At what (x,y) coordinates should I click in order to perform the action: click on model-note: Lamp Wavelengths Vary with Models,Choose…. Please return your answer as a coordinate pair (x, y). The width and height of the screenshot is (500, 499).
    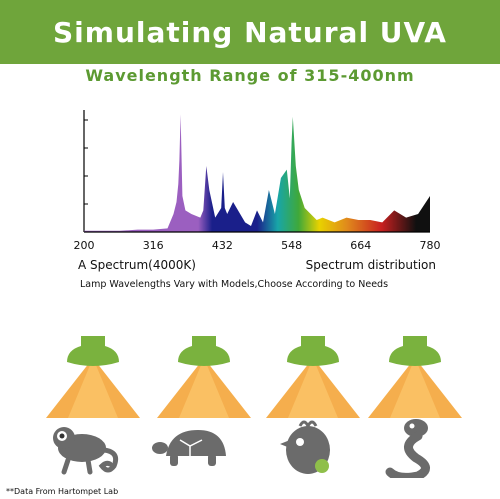
    Looking at the image, I should click on (234, 284).